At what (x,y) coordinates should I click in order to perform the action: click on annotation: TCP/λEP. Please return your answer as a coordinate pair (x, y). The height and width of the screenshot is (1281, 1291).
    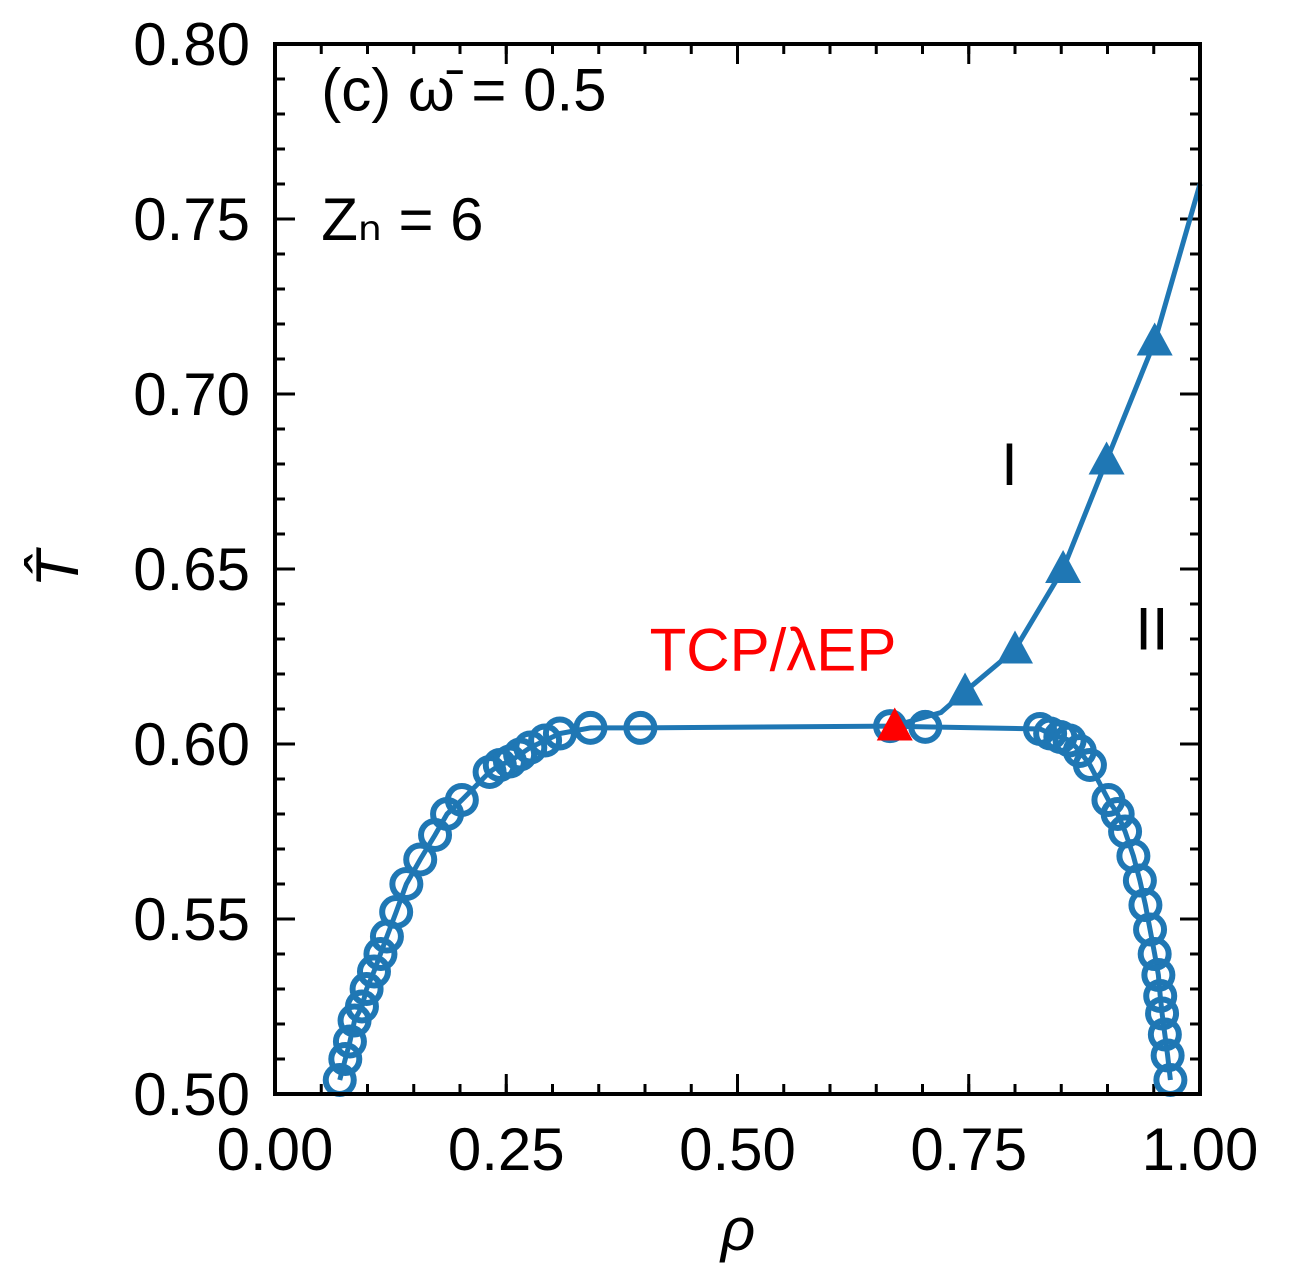
    Looking at the image, I should click on (773, 650).